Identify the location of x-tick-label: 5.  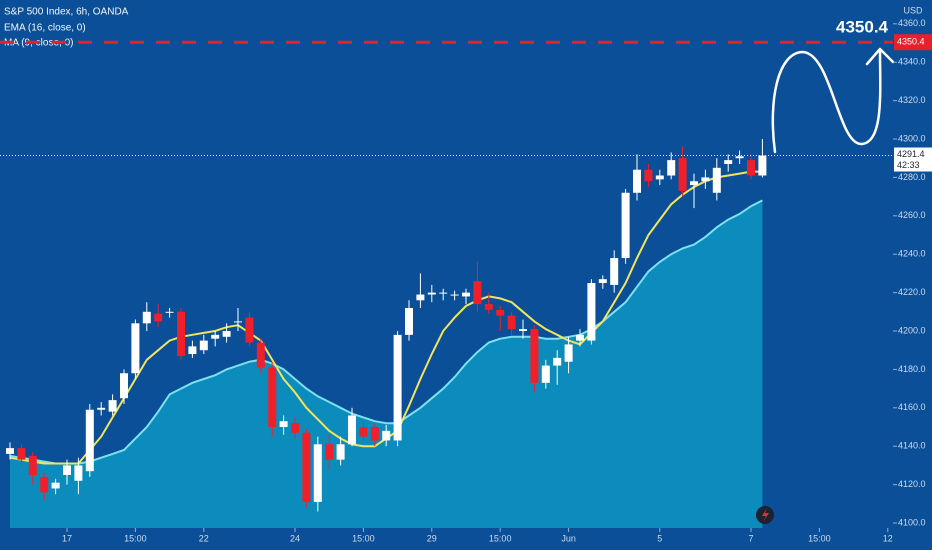
(659, 538).